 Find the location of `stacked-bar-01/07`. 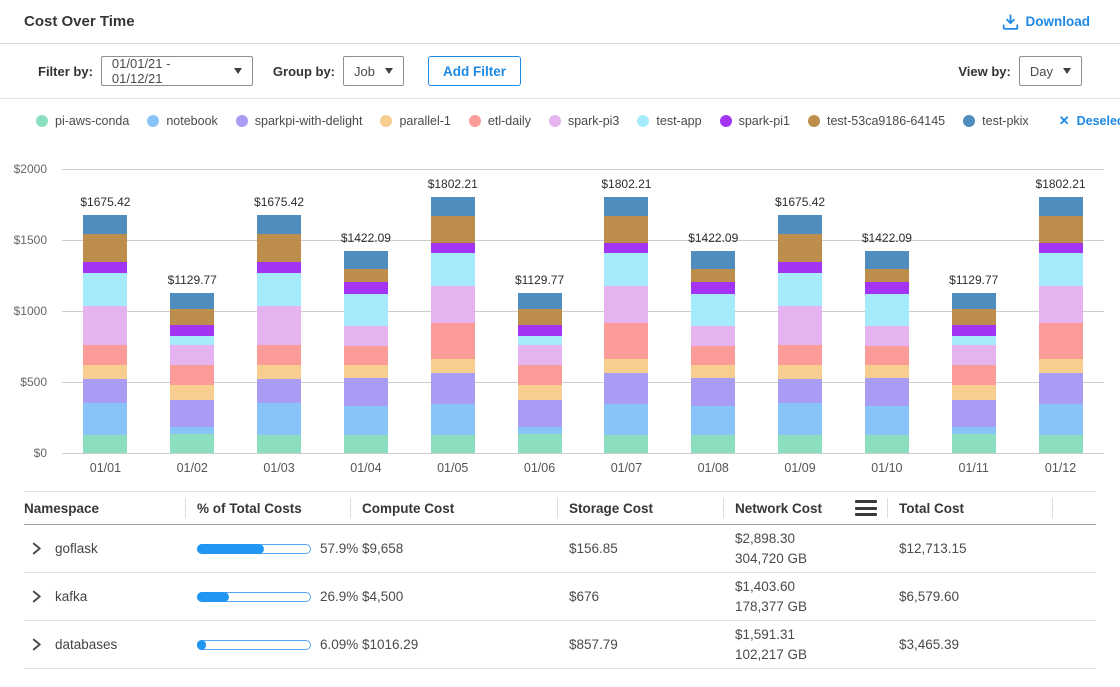

stacked-bar-01/07 is located at coordinates (626, 325).